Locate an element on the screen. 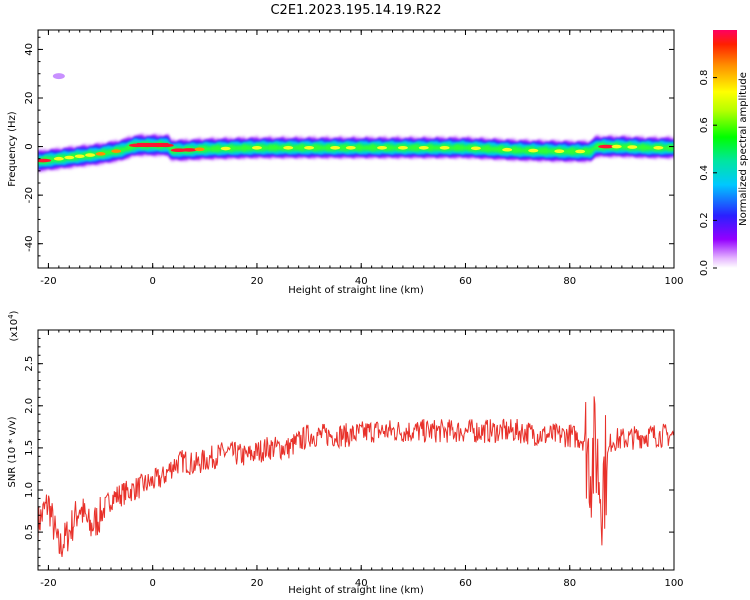 The height and width of the screenshot is (600, 750). colorbar-tick-label: 0.4 is located at coordinates (704, 173).